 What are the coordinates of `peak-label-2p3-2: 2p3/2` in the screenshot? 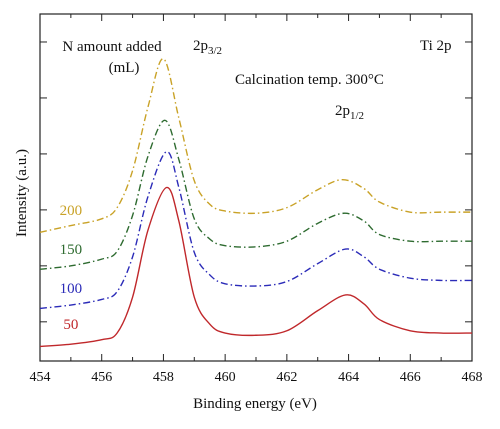 It's located at (207, 47).